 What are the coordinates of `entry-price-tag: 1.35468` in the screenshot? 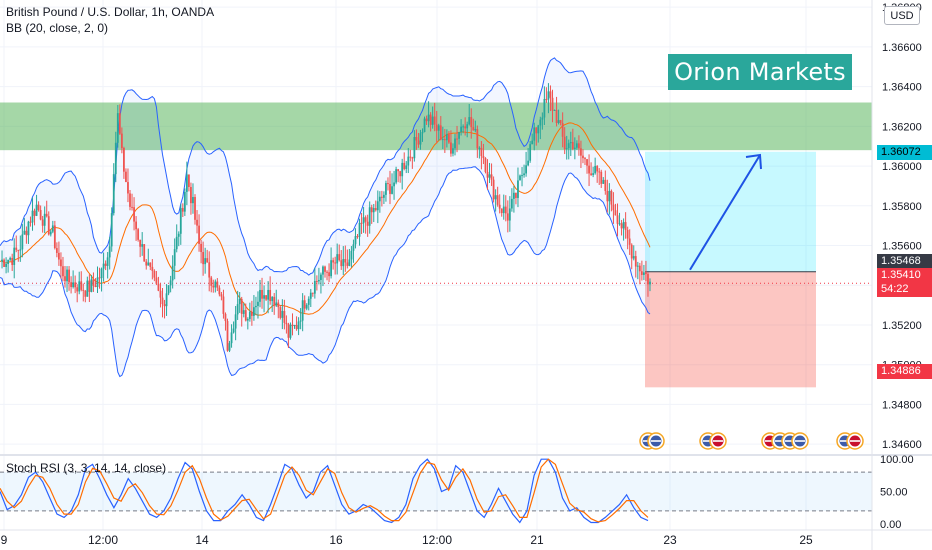 It's located at (904, 261).